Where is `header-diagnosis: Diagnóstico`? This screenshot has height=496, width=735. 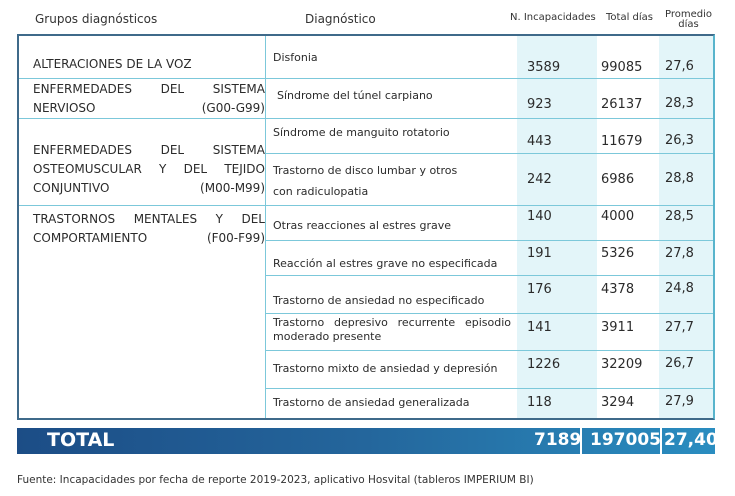 header-diagnosis: Diagnóstico is located at coordinates (340, 19).